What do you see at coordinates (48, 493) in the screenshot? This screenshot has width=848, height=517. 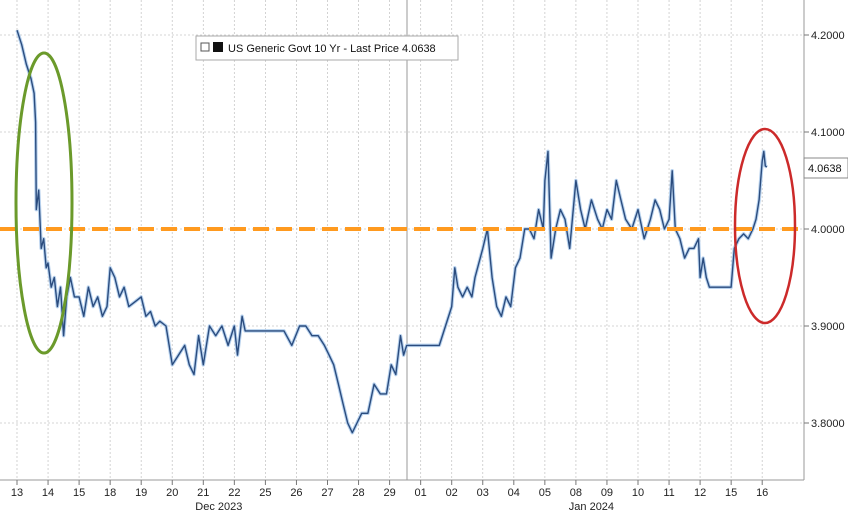 I see `x-tick-label: 14` at bounding box center [48, 493].